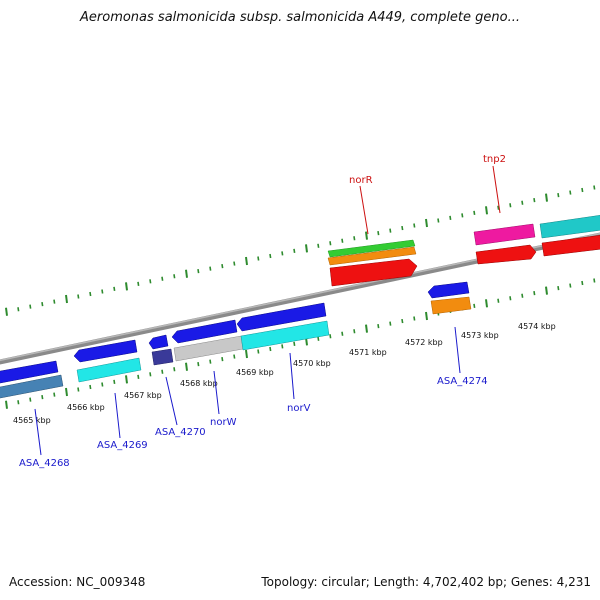 This screenshot has width=600, height=600. I want to click on norV-label: norV, so click(299, 408).